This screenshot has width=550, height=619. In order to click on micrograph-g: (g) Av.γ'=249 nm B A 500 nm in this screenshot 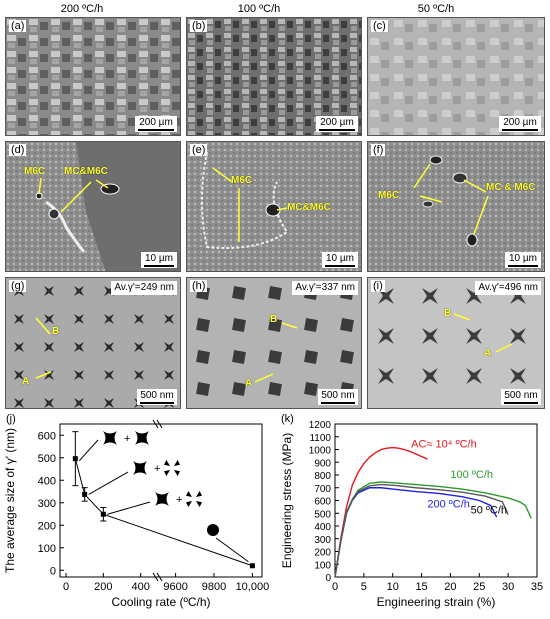, I will do `click(93, 343)`.